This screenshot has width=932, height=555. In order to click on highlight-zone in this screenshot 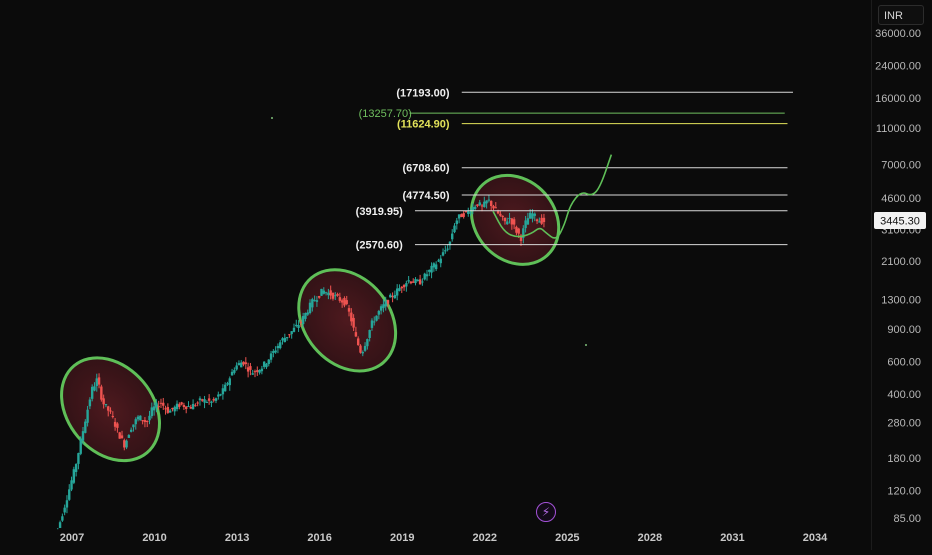, I will do `click(347, 320)`.